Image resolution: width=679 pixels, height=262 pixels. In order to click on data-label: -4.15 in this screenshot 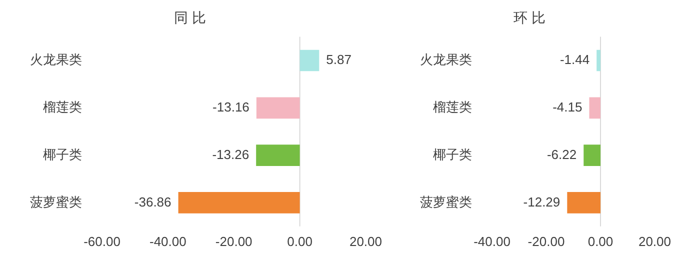, I will do `click(567, 106)`.